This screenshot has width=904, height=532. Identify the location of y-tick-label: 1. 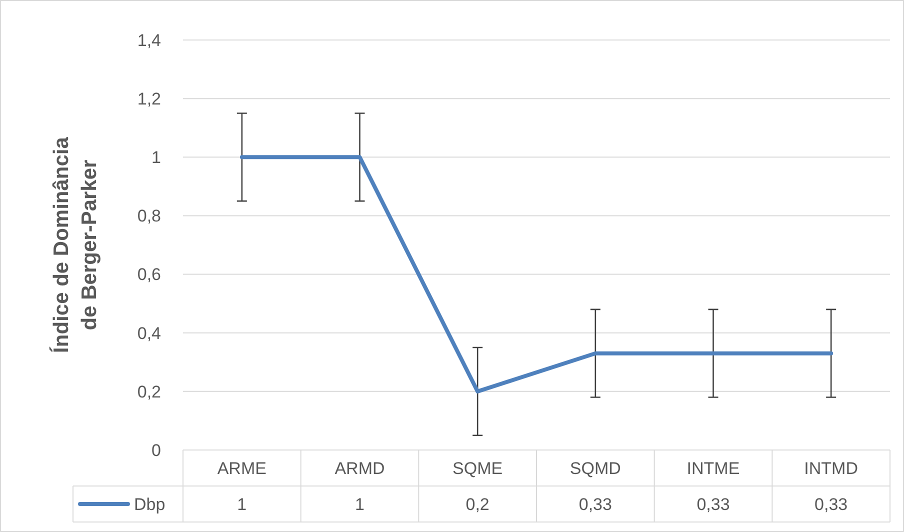
(156, 158).